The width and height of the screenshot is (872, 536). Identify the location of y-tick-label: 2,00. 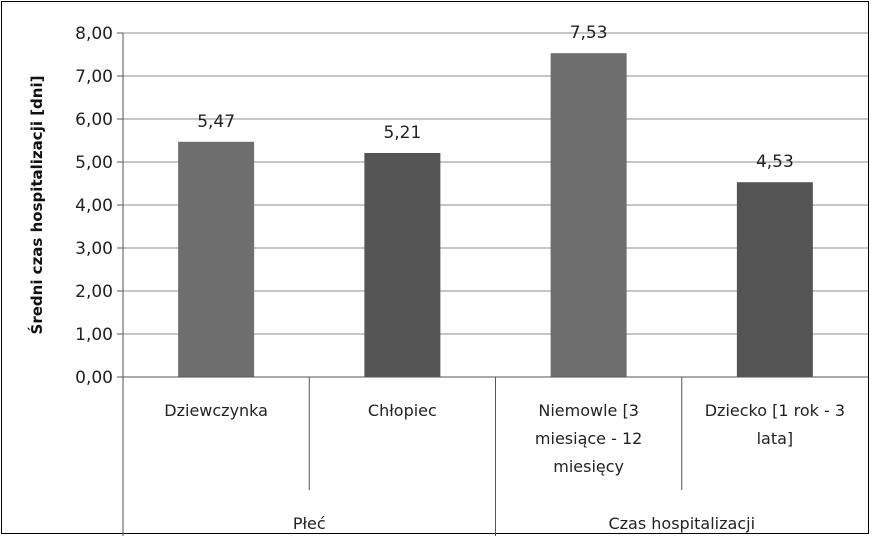
(94, 292).